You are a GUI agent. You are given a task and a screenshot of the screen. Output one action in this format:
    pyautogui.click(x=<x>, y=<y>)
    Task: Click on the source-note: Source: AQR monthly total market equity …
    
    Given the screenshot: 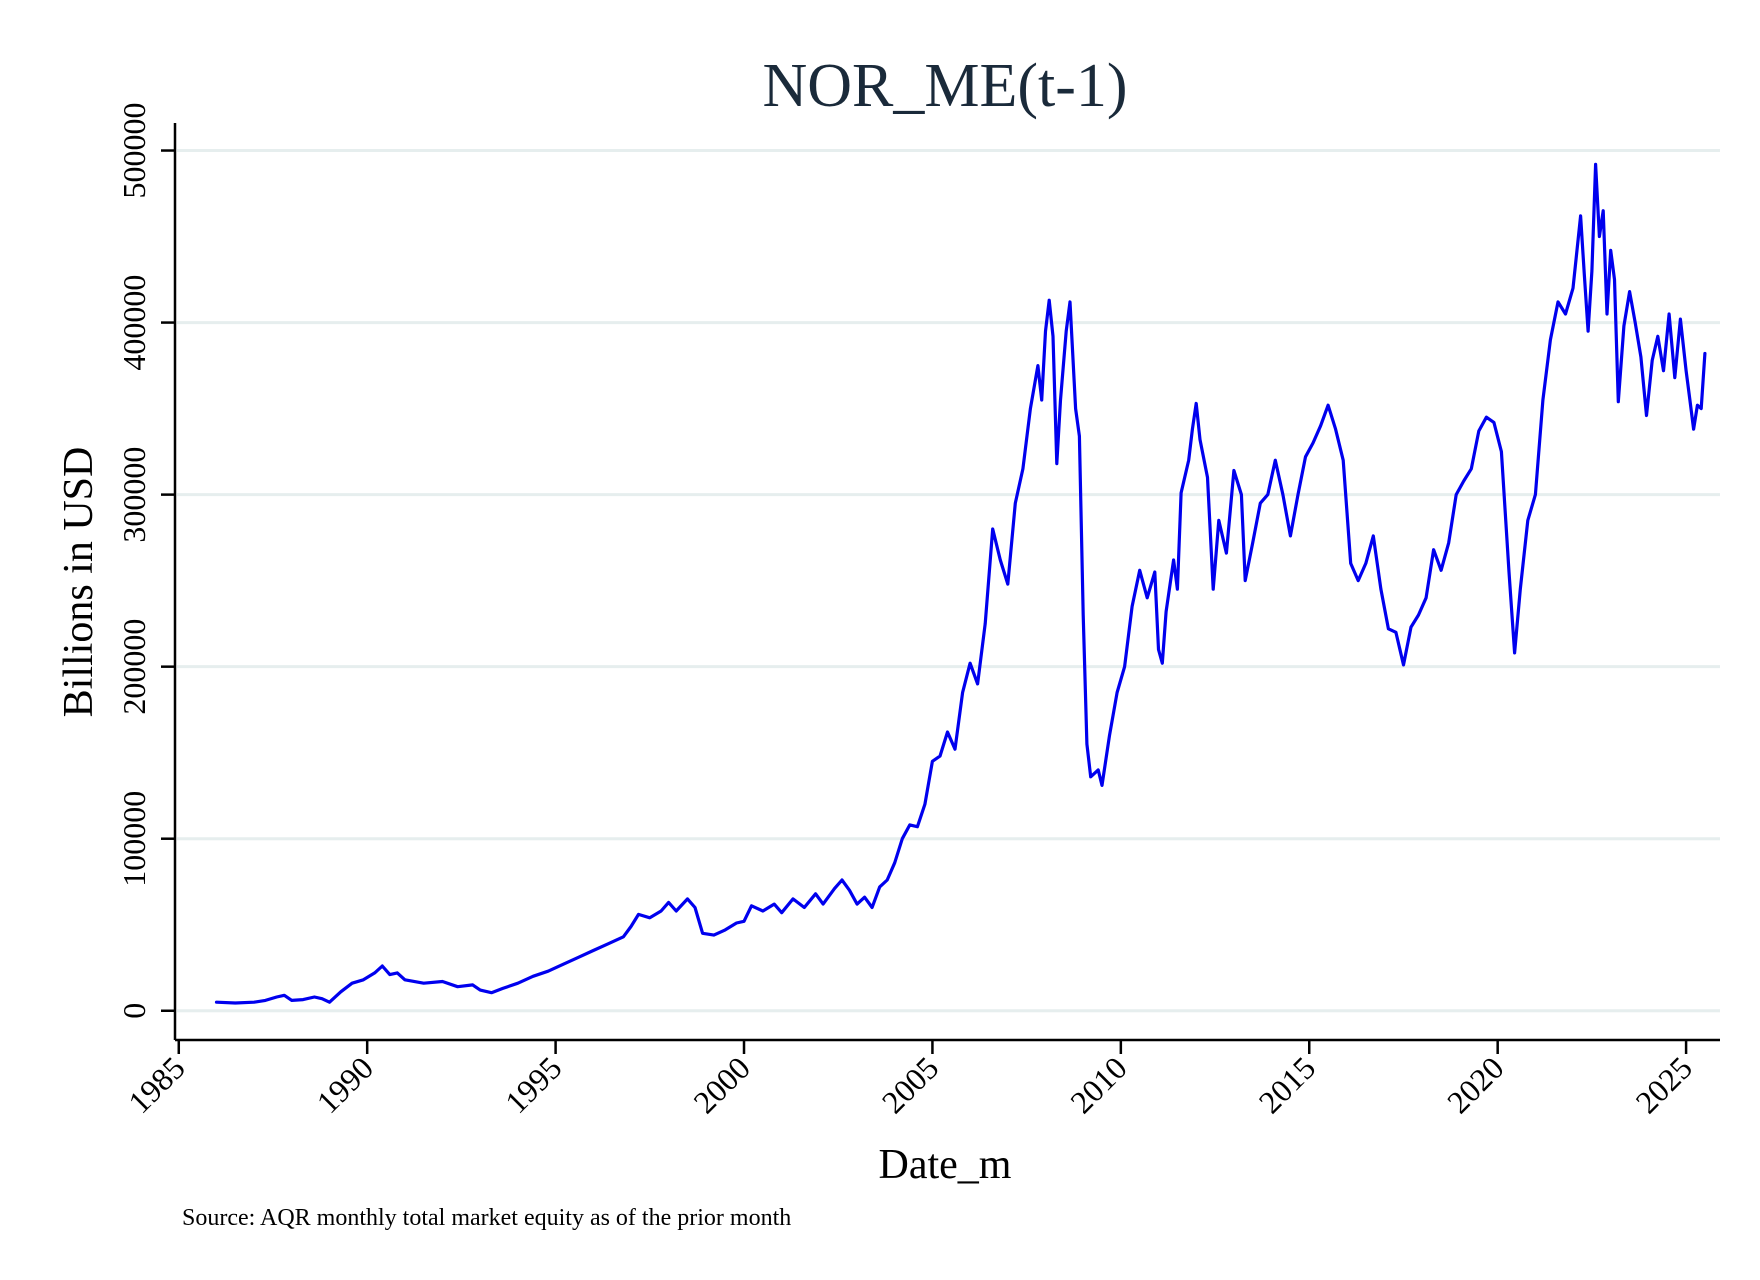 What is the action you would take?
    pyautogui.click(x=486, y=1218)
    